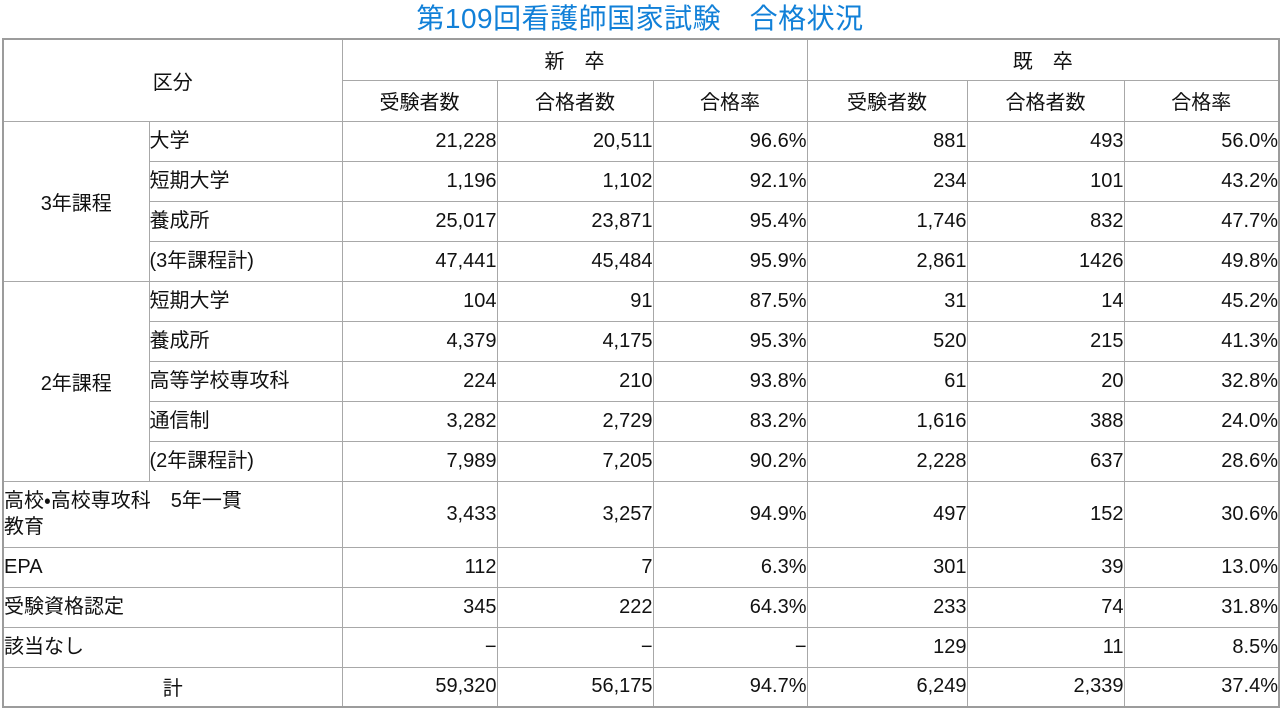 The width and height of the screenshot is (1280, 720). What do you see at coordinates (887, 381) in the screenshot?
I see `cell-value: 61` at bounding box center [887, 381].